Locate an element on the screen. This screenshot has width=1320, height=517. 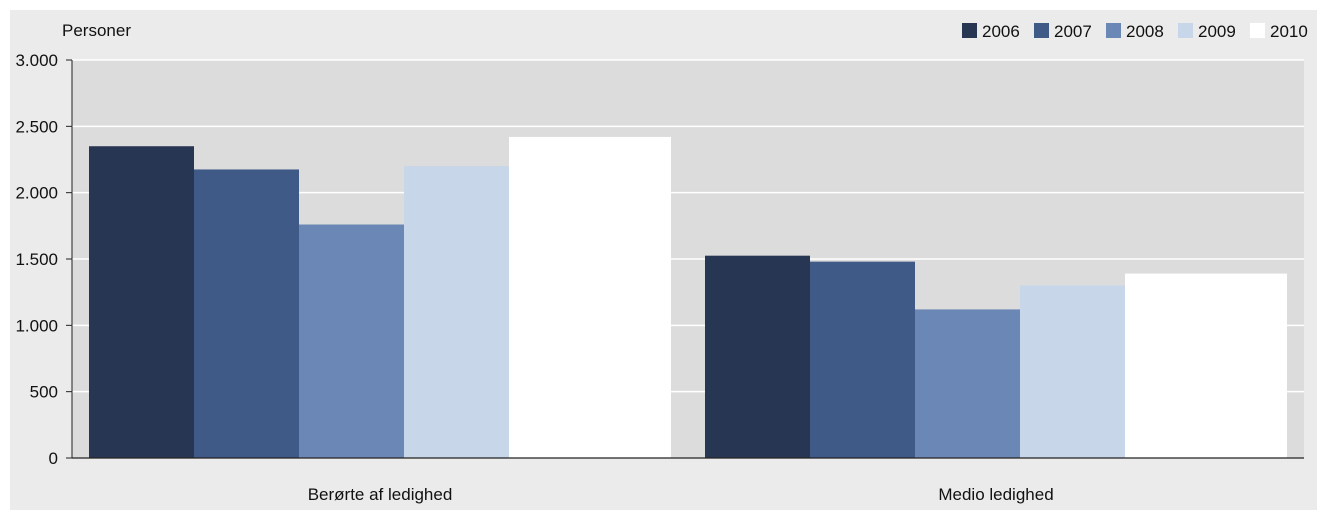
legend-label-2006: 2006 is located at coordinates (1001, 31).